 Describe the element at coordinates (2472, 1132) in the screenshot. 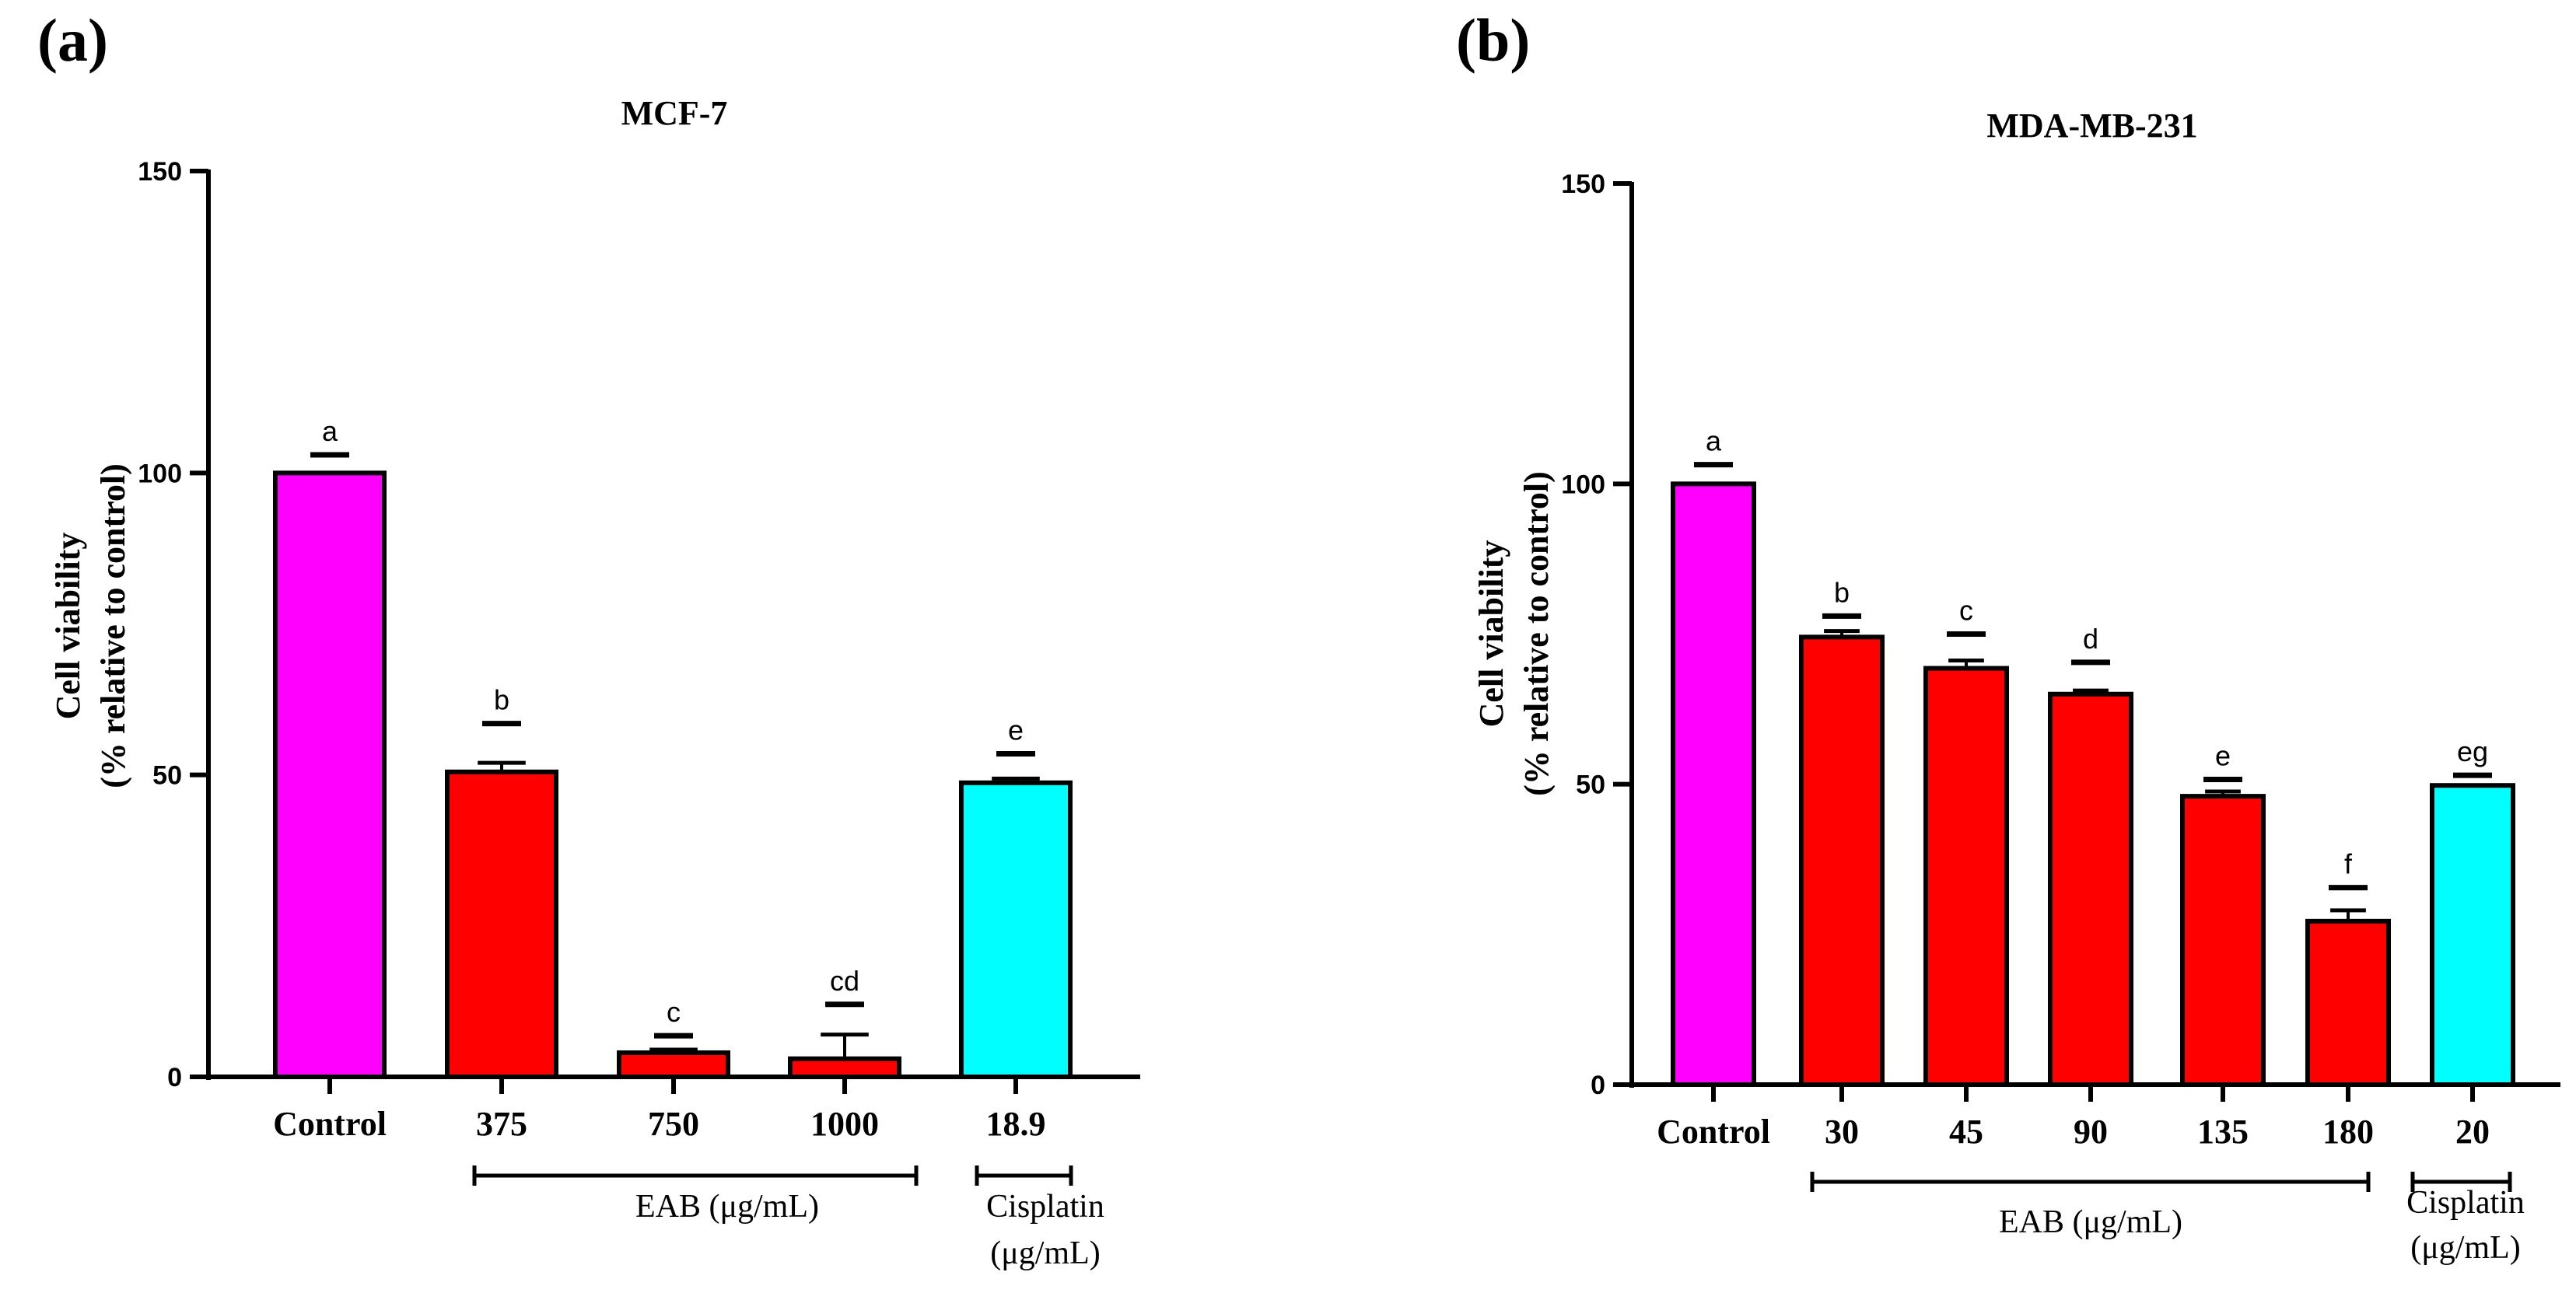

I see `category-label: 20` at that location.